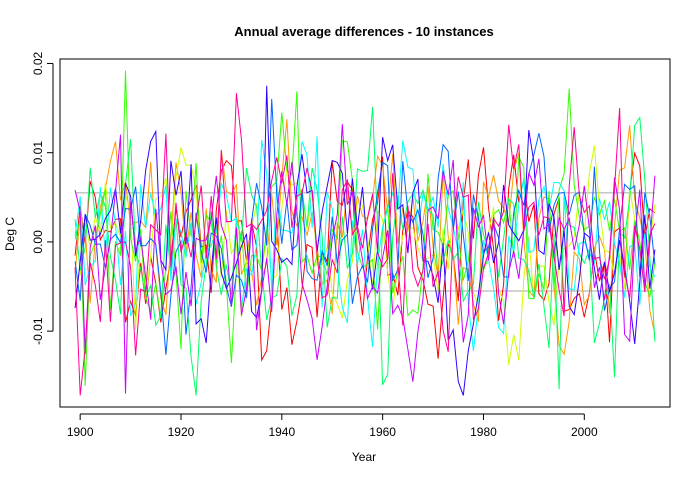  Describe the element at coordinates (181, 432) in the screenshot. I see `x-tick-label-1920: 1920` at that location.